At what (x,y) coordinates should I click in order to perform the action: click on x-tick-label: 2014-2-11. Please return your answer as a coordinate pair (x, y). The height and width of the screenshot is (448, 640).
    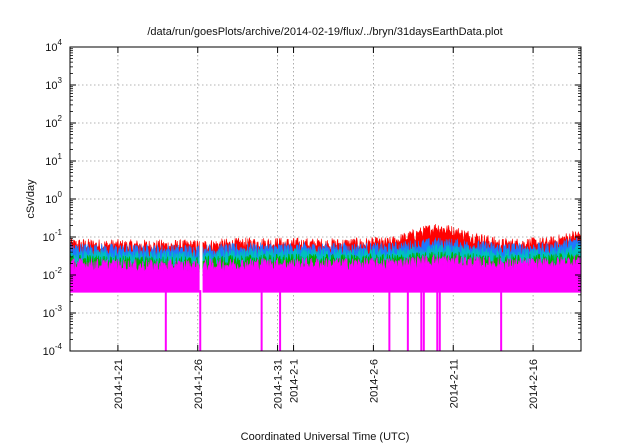
    Looking at the image, I should click on (454, 383).